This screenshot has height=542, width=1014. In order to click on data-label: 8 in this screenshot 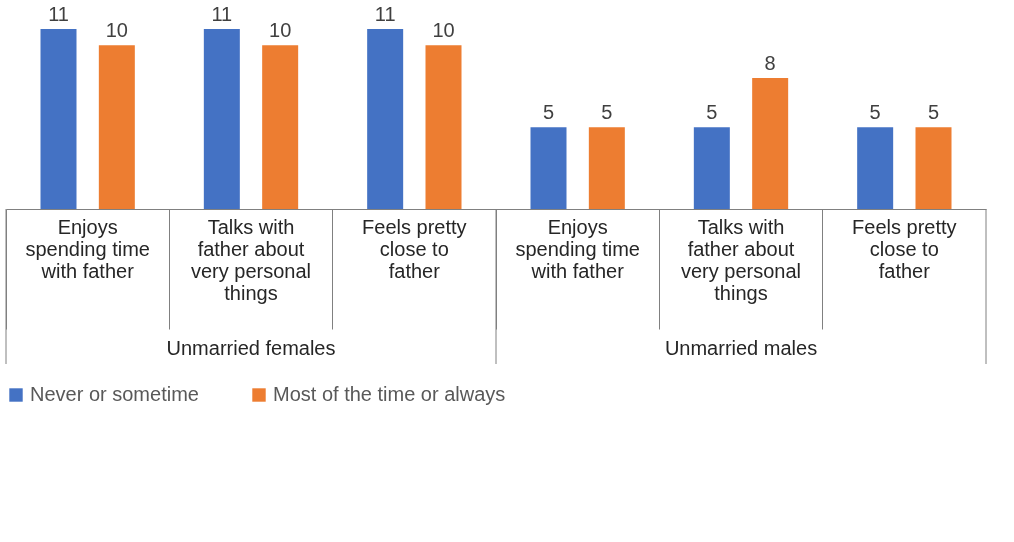, I will do `click(770, 63)`.